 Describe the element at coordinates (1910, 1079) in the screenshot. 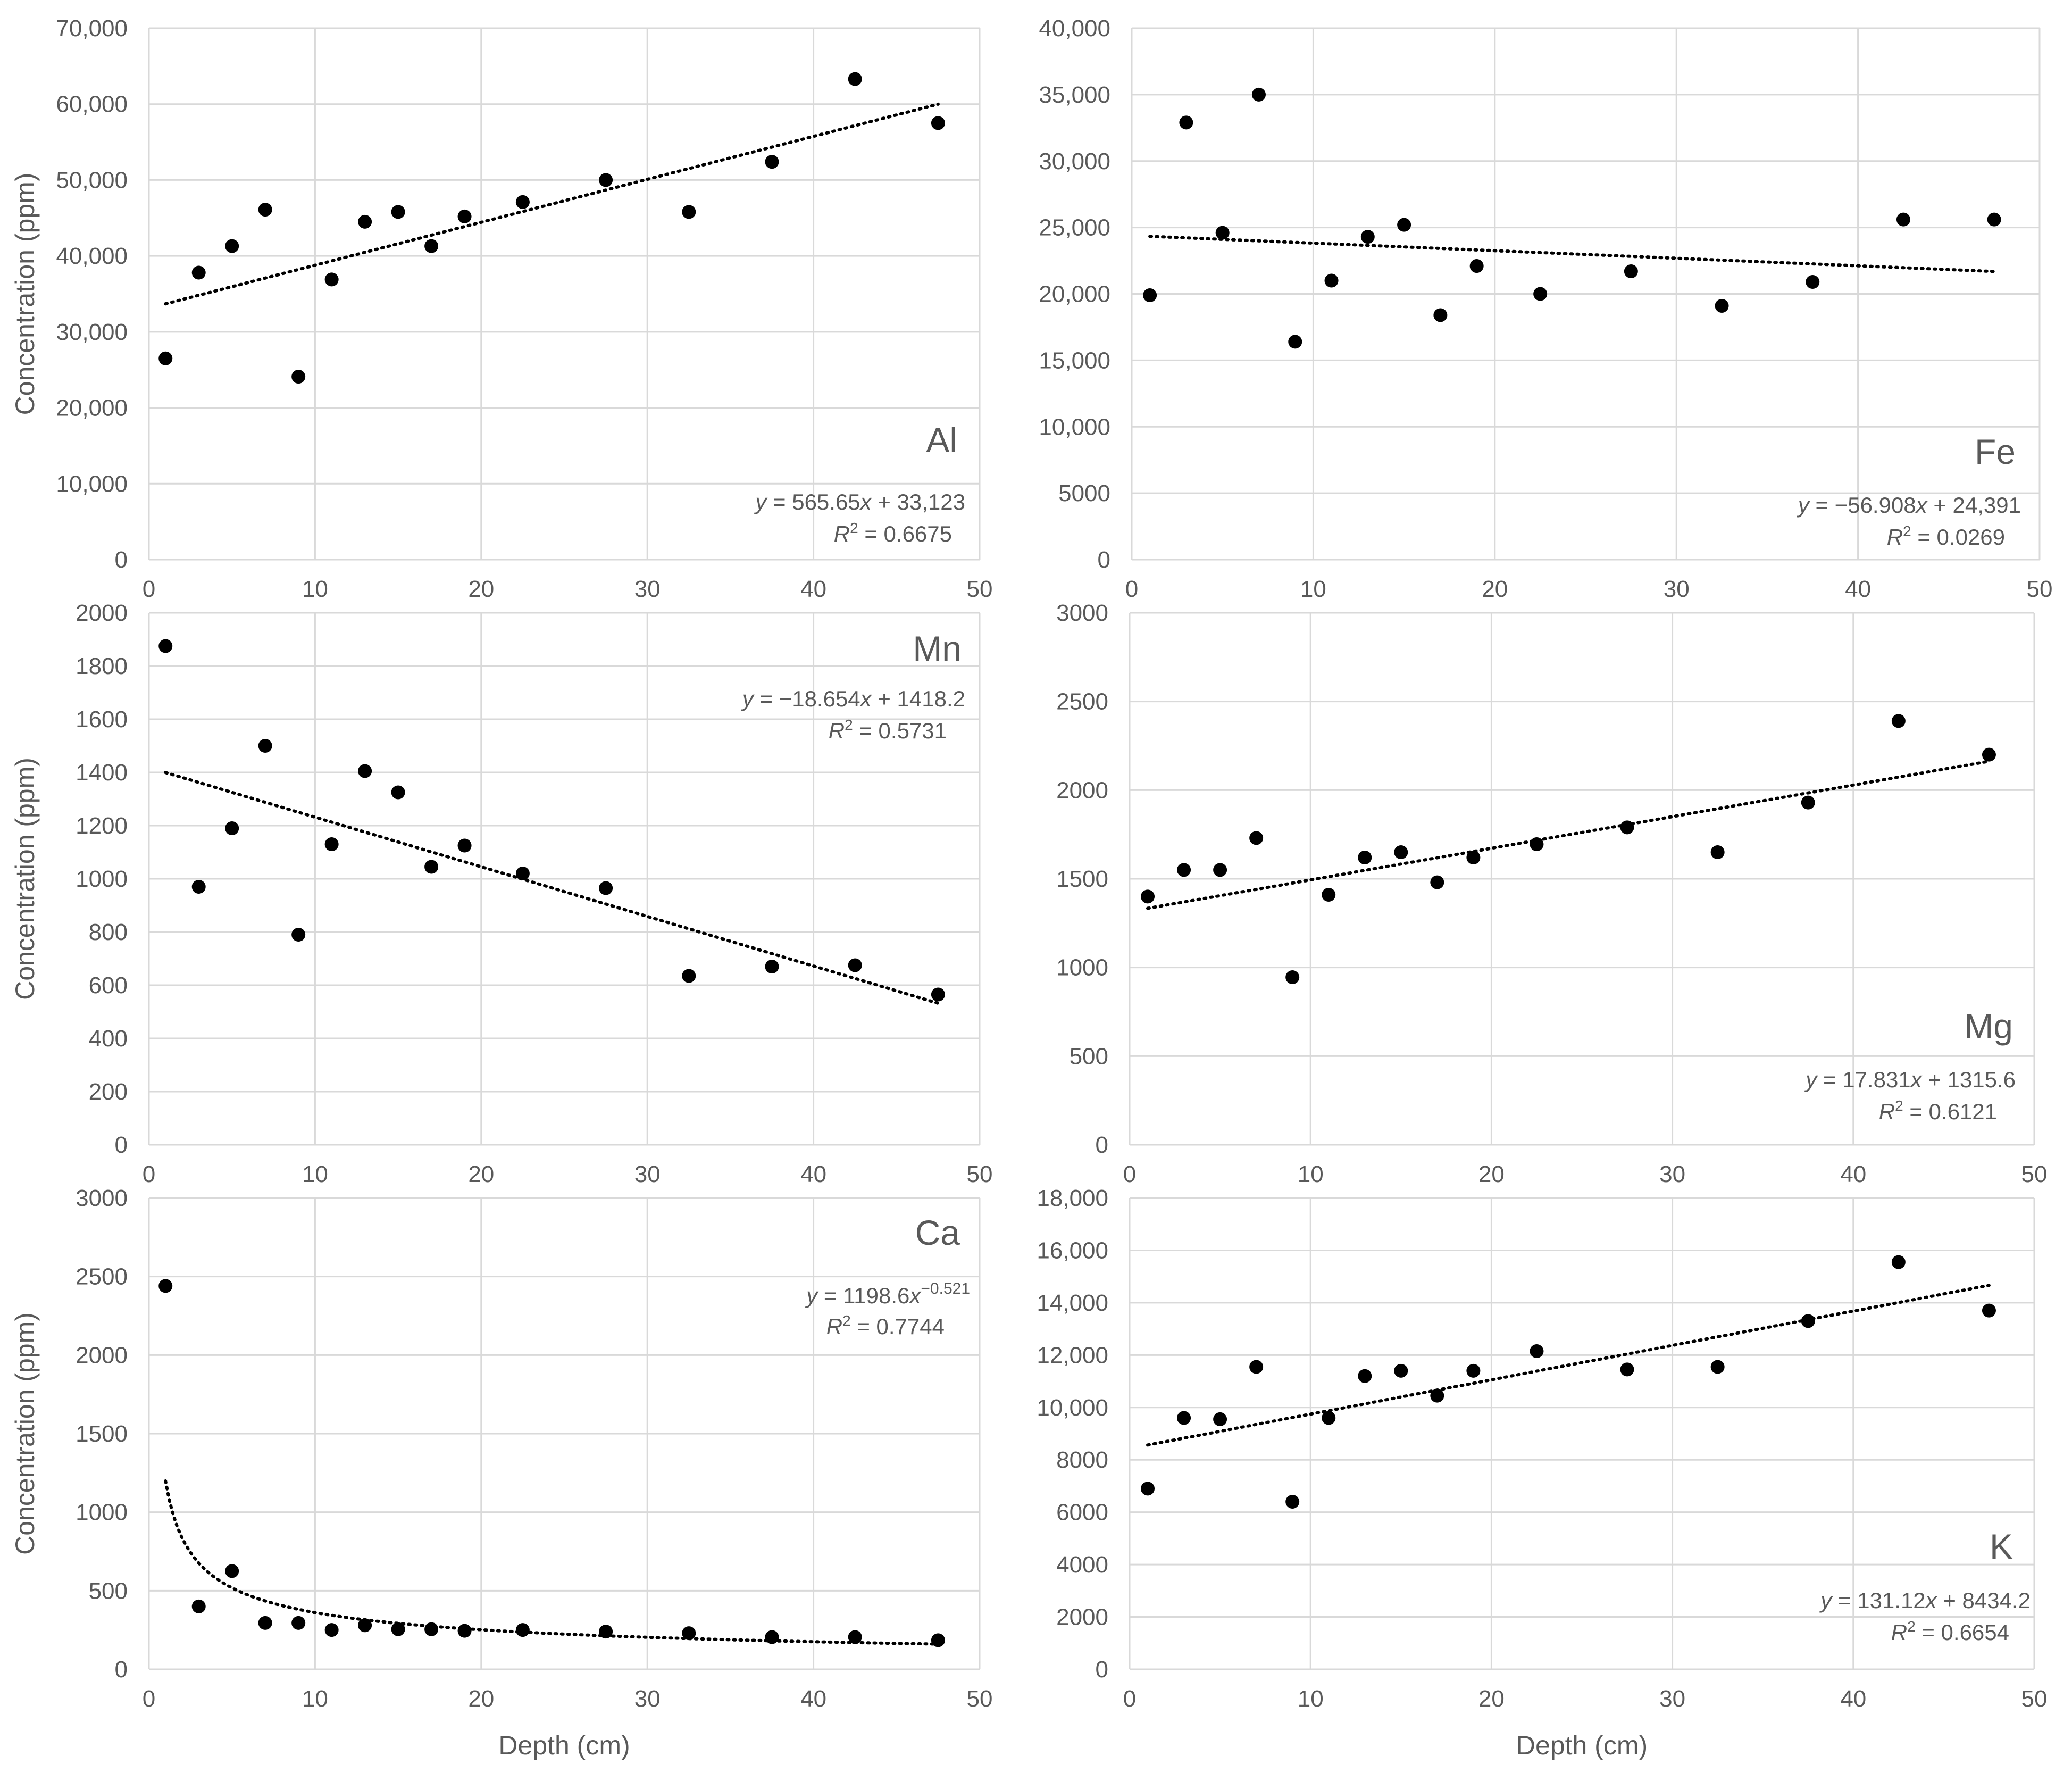

I see `trend-equation: y = 17.831x + 1315.6` at that location.